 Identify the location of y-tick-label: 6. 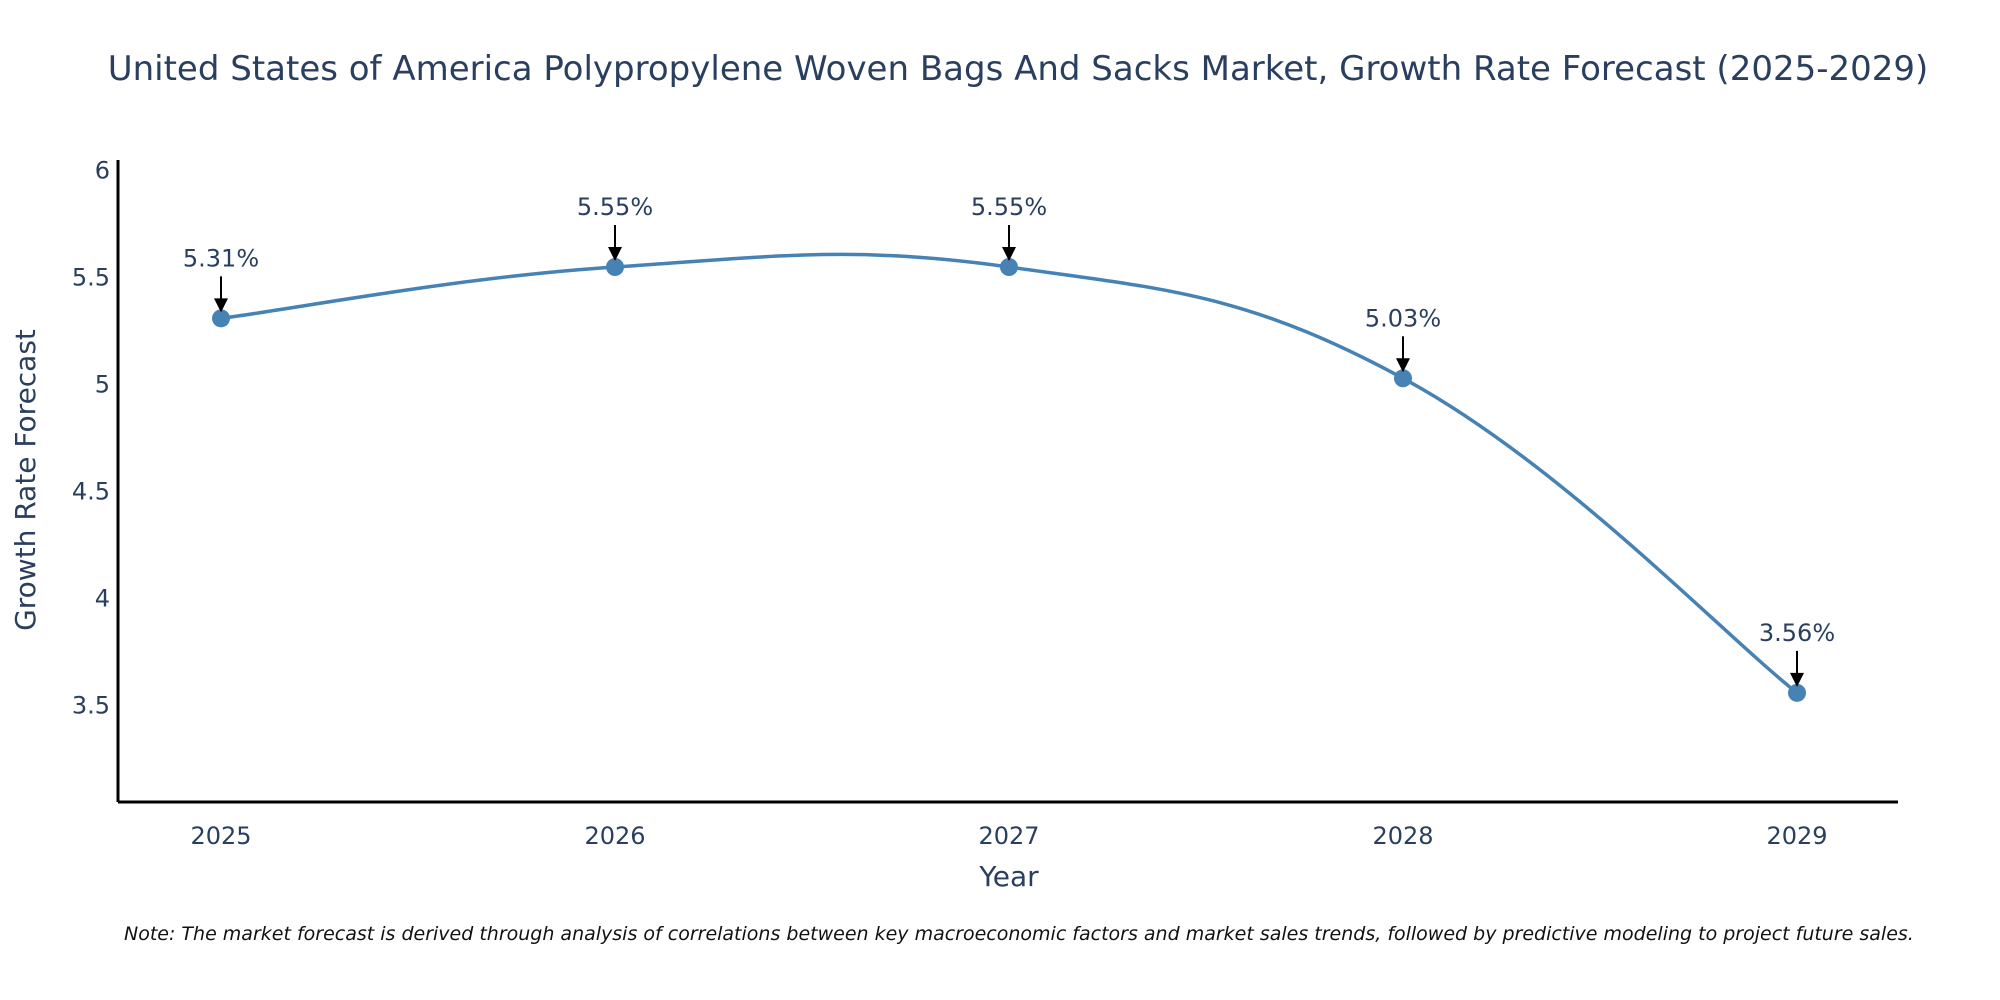
(102, 171).